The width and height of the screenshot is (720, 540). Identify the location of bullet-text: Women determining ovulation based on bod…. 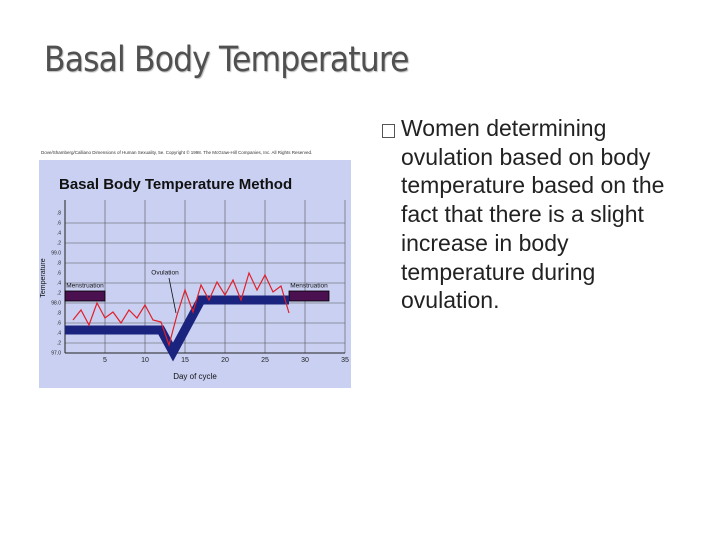
(533, 214).